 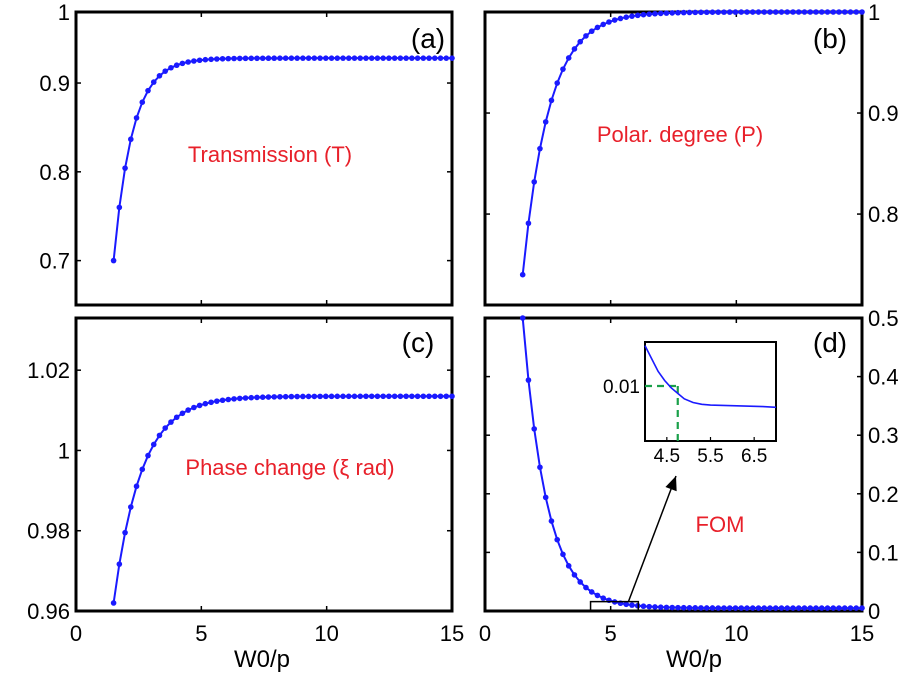 I want to click on x-axis-title: W0/p, so click(x=262, y=659).